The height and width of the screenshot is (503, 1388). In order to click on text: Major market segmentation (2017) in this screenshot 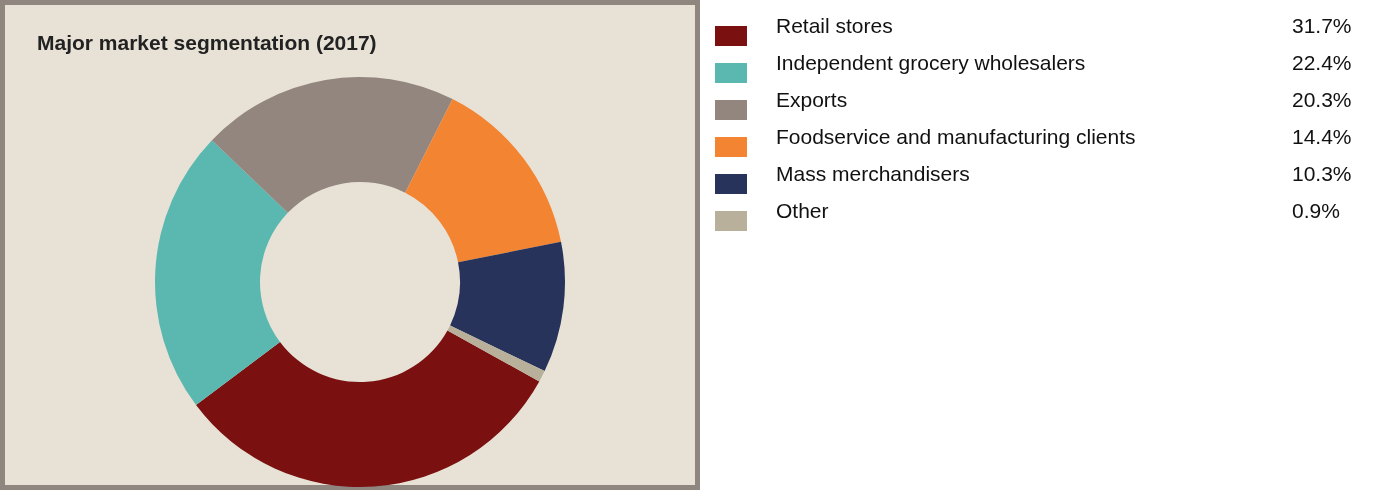, I will do `click(207, 43)`.